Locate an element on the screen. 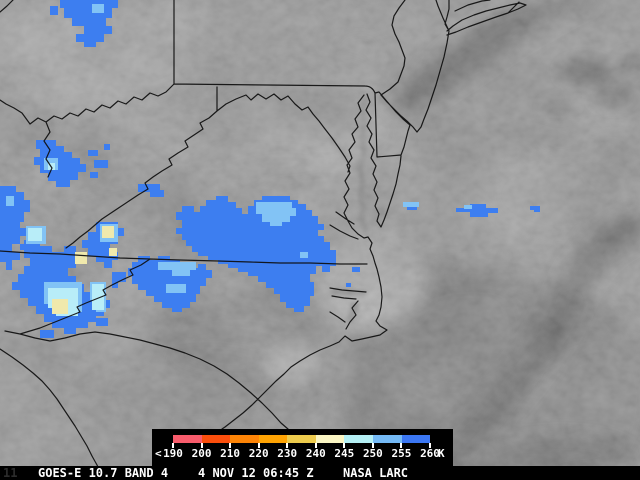 This screenshot has width=640, height=480. colorbar-strip is located at coordinates (302, 439).